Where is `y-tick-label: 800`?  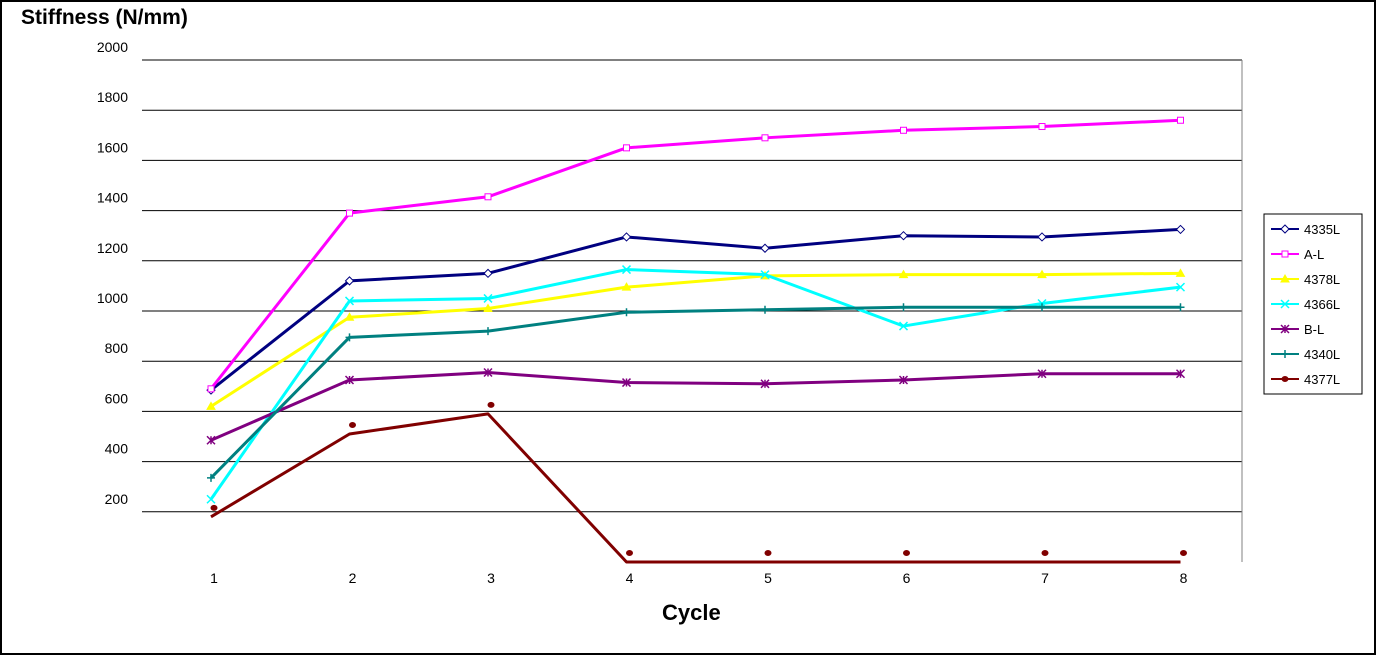 y-tick-label: 800 is located at coordinates (117, 348).